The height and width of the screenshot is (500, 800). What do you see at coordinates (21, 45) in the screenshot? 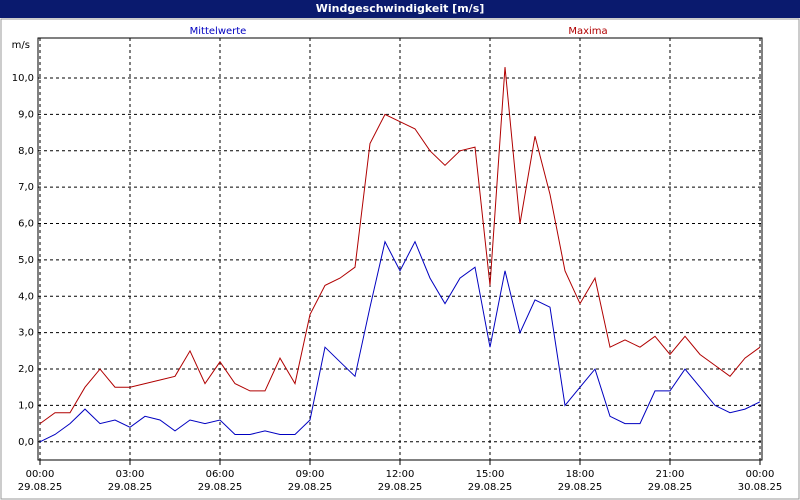
I see `y-axis-label: m/s` at bounding box center [21, 45].